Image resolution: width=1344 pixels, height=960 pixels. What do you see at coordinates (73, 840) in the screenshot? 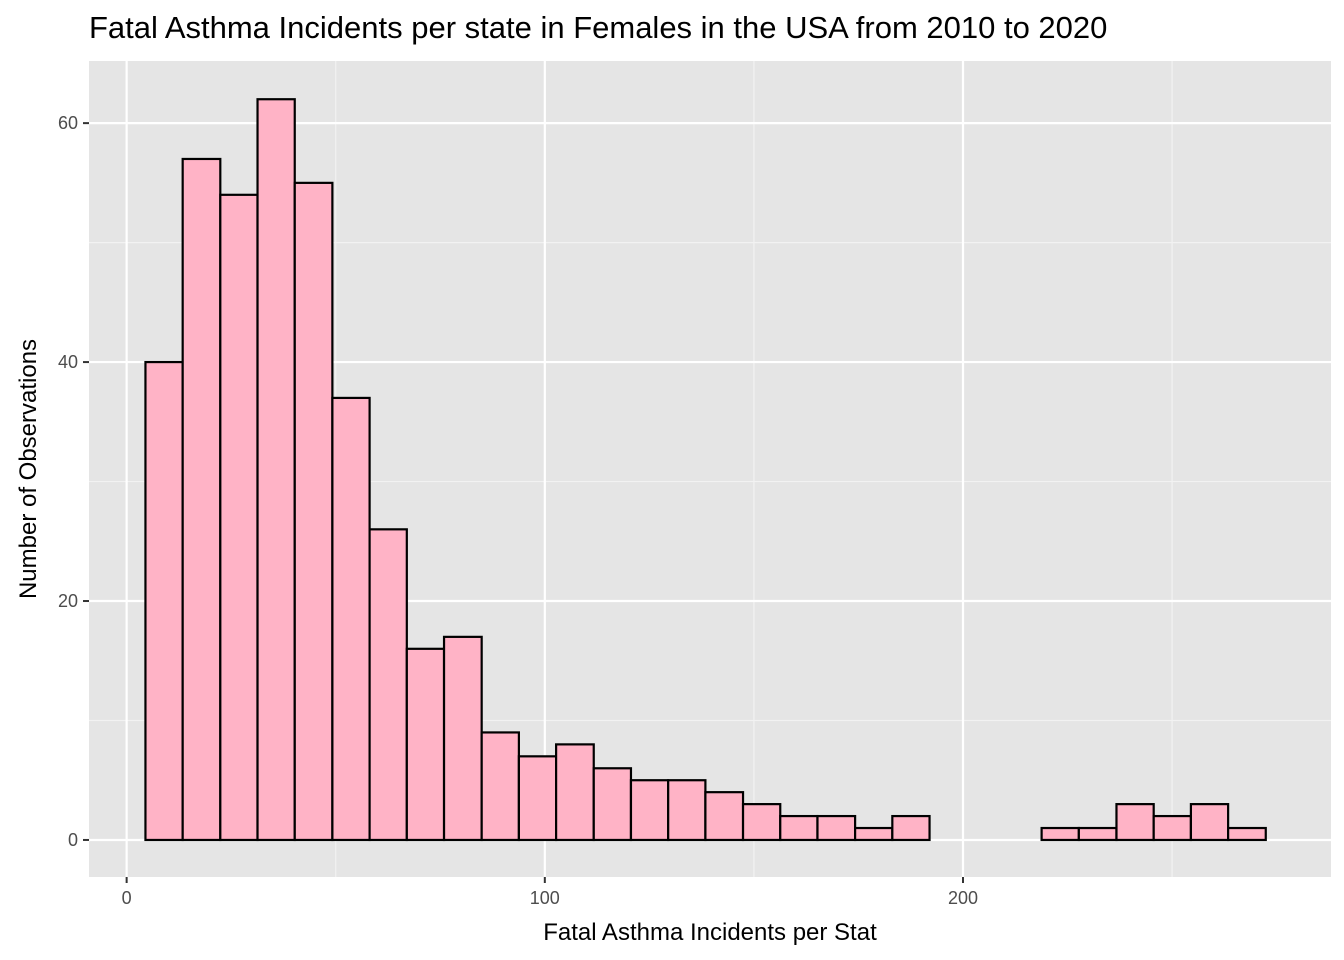
I see `y-tick-label: 0` at bounding box center [73, 840].